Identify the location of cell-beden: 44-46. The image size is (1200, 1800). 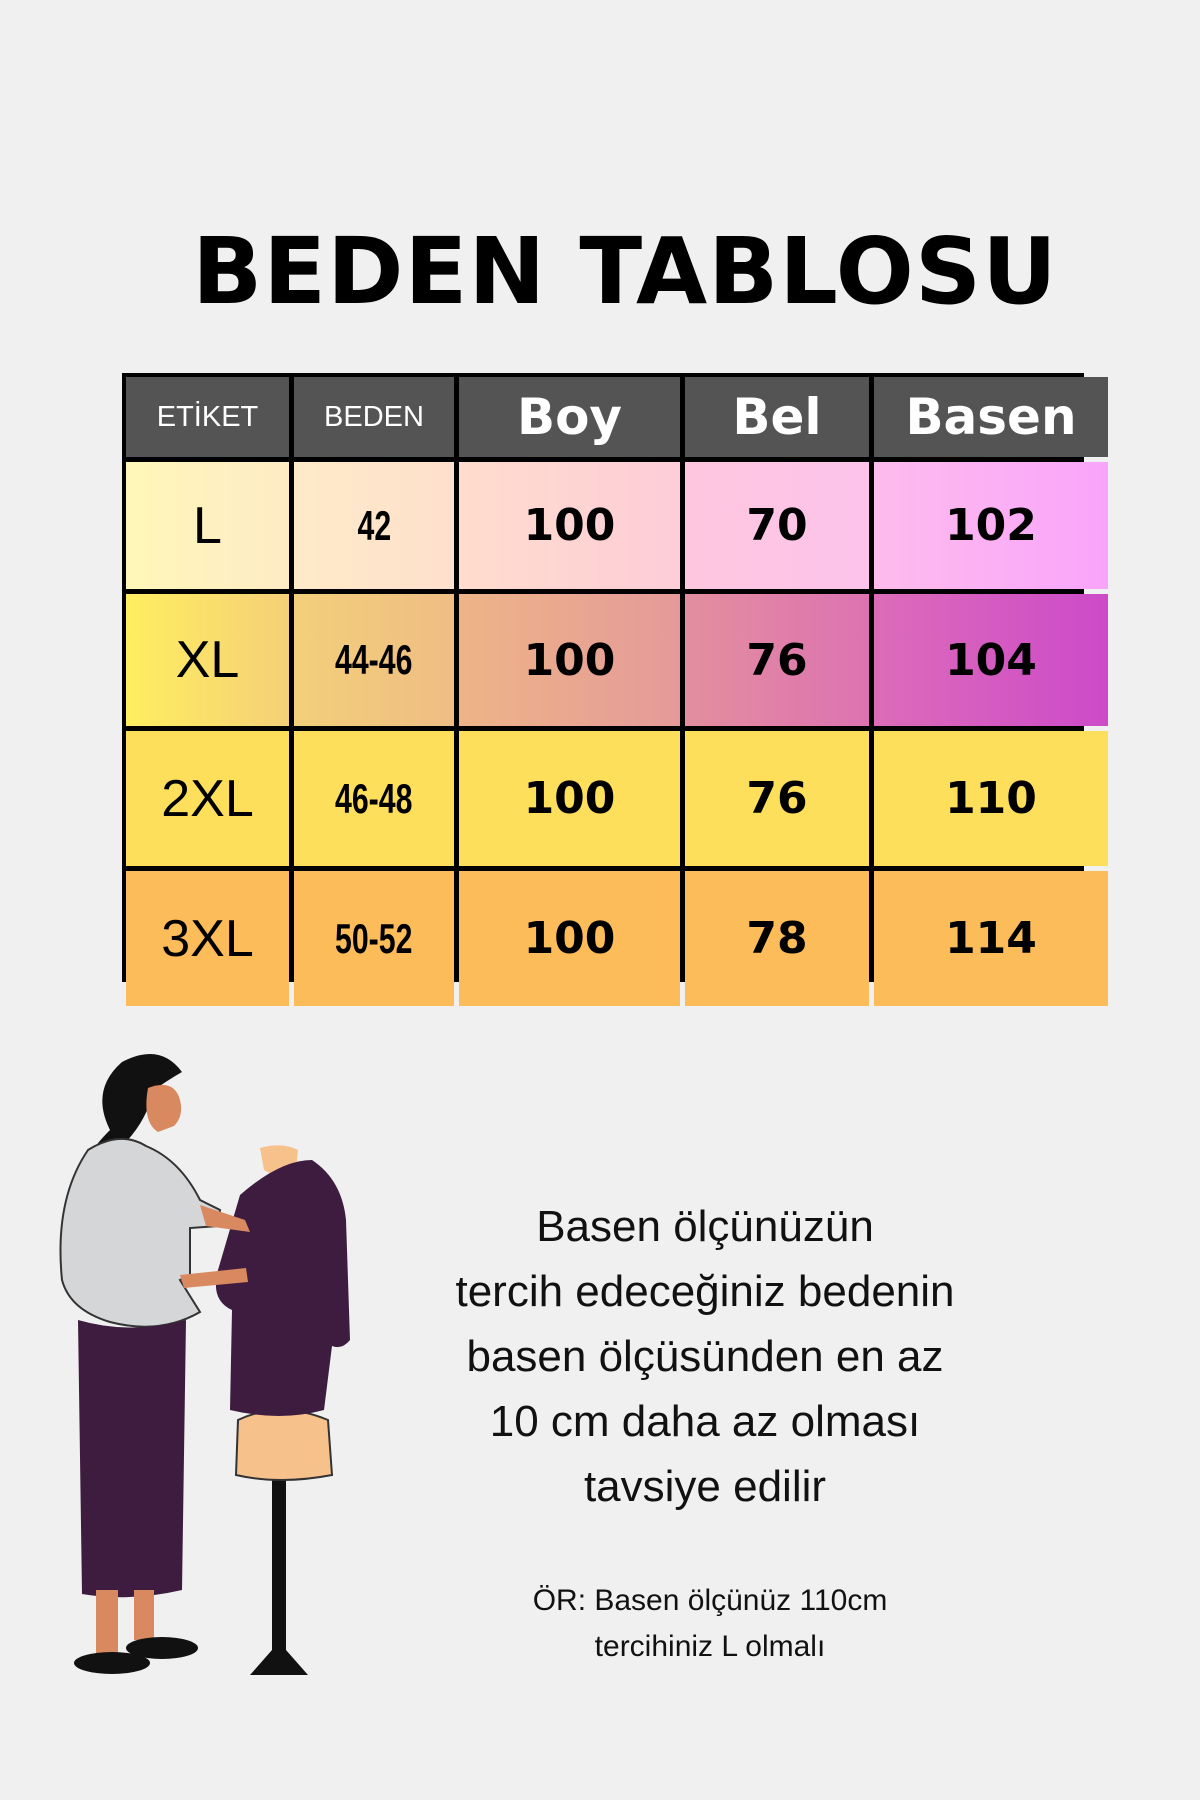
(374, 660).